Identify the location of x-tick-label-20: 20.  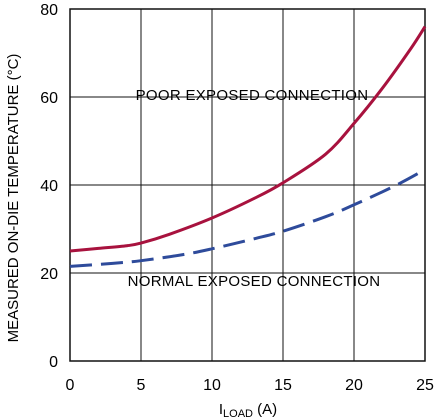
(354, 385).